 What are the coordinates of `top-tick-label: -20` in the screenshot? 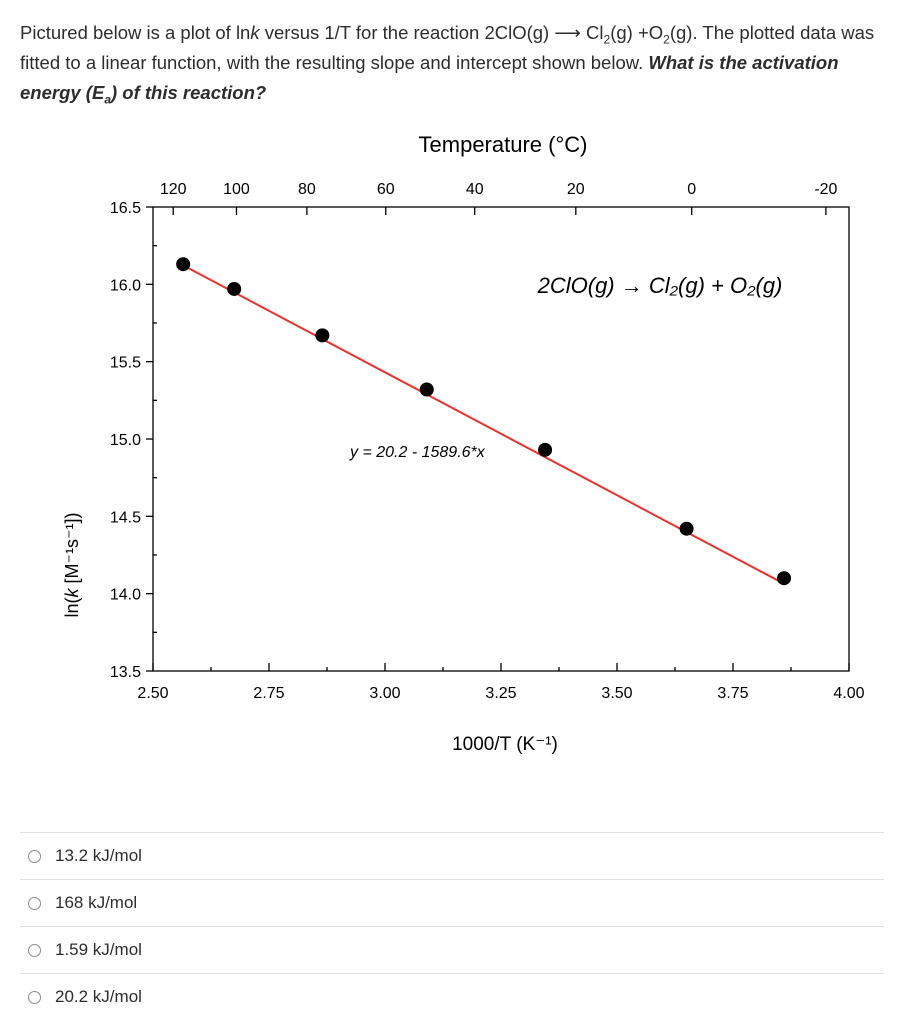 It's located at (825, 189).